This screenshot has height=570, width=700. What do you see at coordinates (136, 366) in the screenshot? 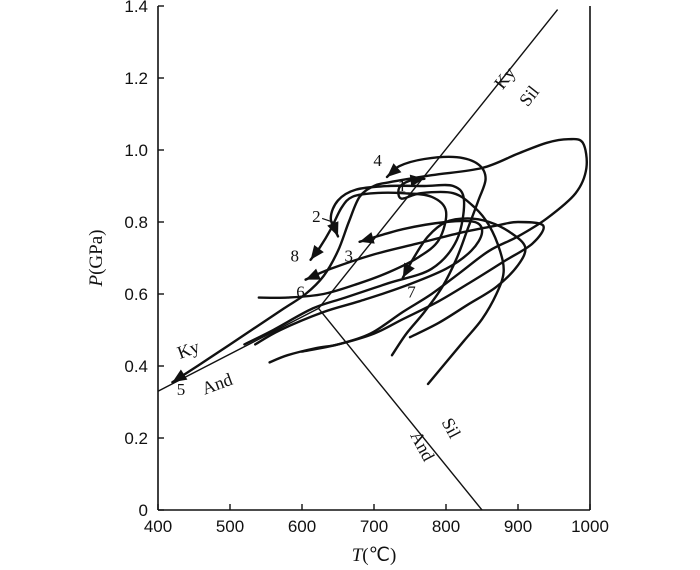
I see `y-tick-label: 0.4` at bounding box center [136, 366].